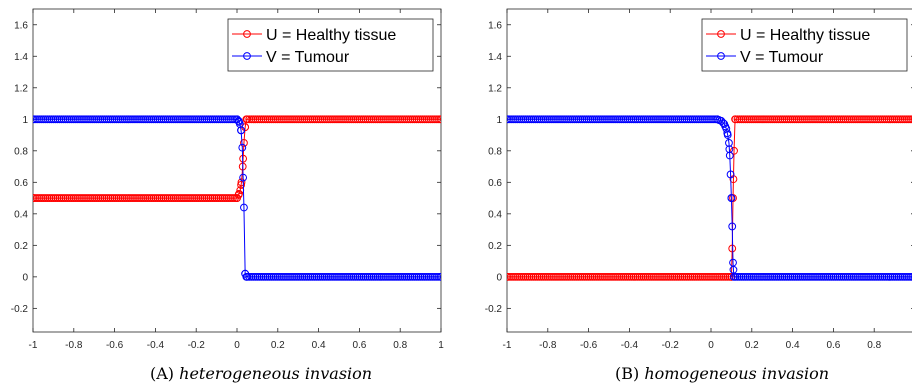  Describe the element at coordinates (74, 345) in the screenshot. I see `x-tick-label: -0.8` at that location.